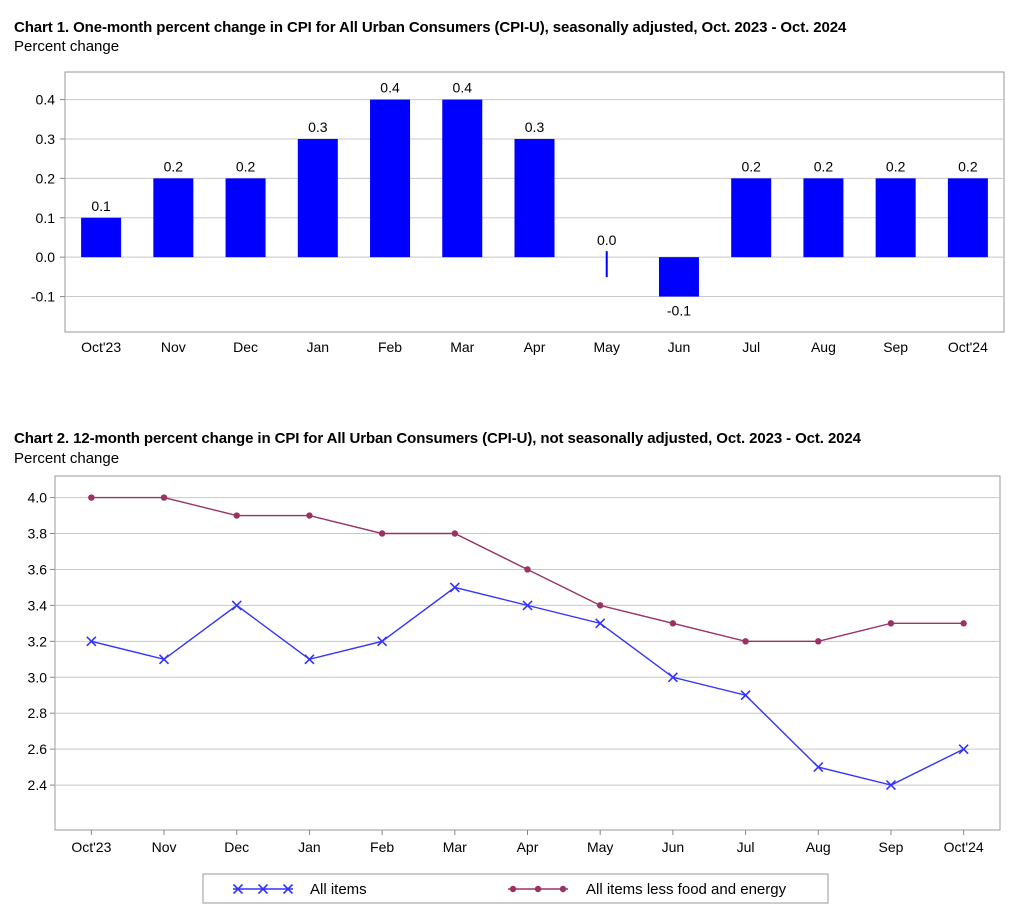  I want to click on chart2-ytick-label: 2.8, so click(38, 713).